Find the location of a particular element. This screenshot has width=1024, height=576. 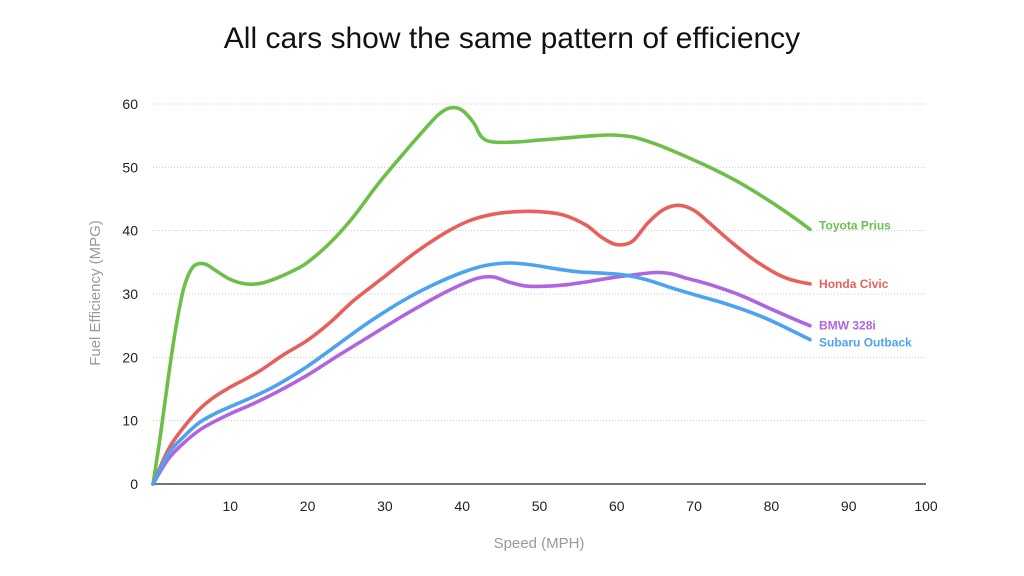

x-tick-label: 50 is located at coordinates (540, 506).